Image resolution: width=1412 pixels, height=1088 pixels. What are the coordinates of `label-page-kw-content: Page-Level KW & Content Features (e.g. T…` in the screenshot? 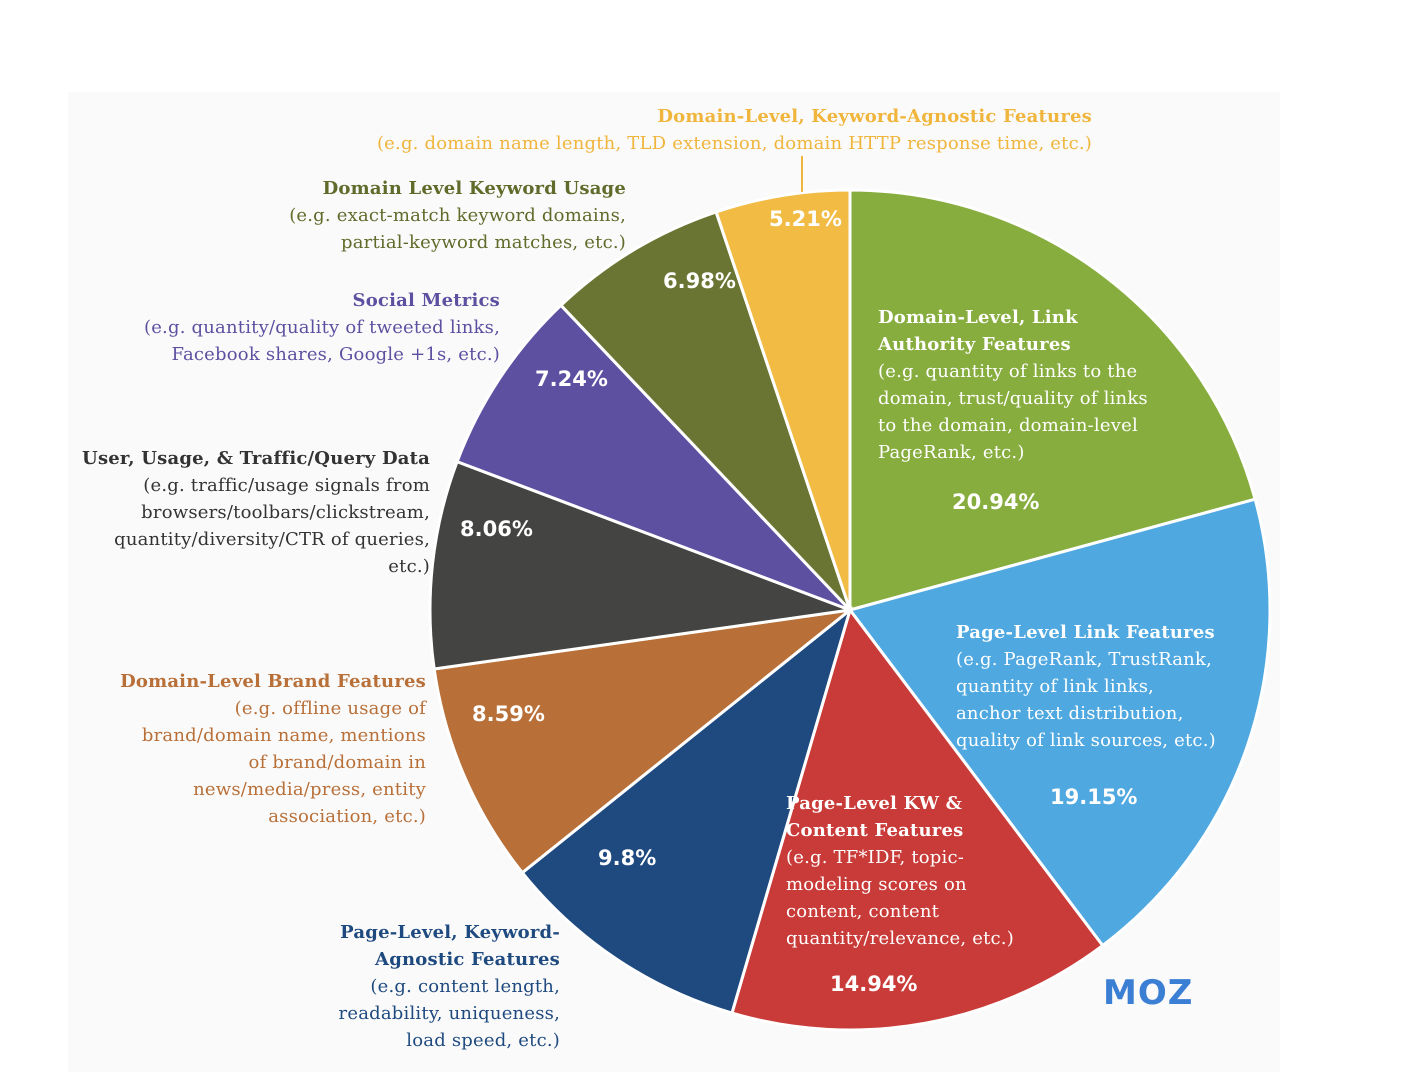 It's located at (900, 871).